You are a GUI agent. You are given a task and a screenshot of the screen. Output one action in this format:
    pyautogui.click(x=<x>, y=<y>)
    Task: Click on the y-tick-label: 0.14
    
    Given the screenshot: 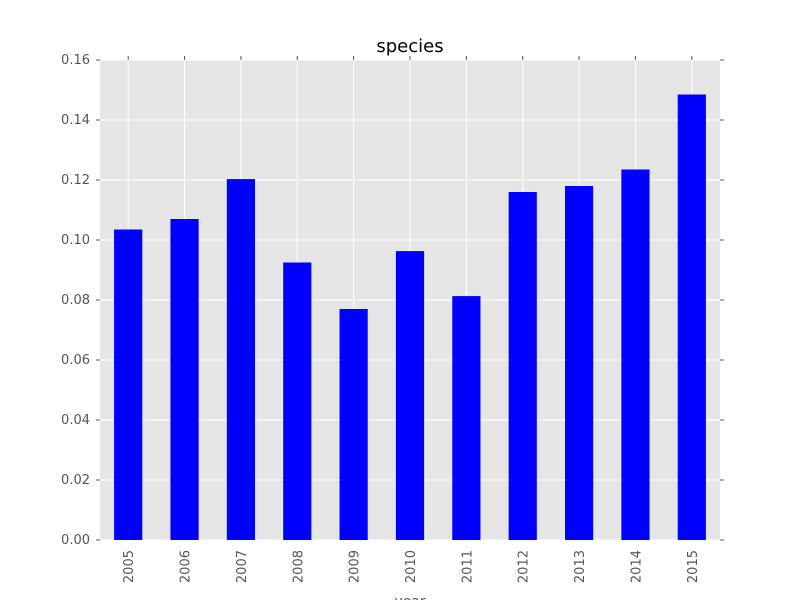 What is the action you would take?
    pyautogui.click(x=75, y=120)
    